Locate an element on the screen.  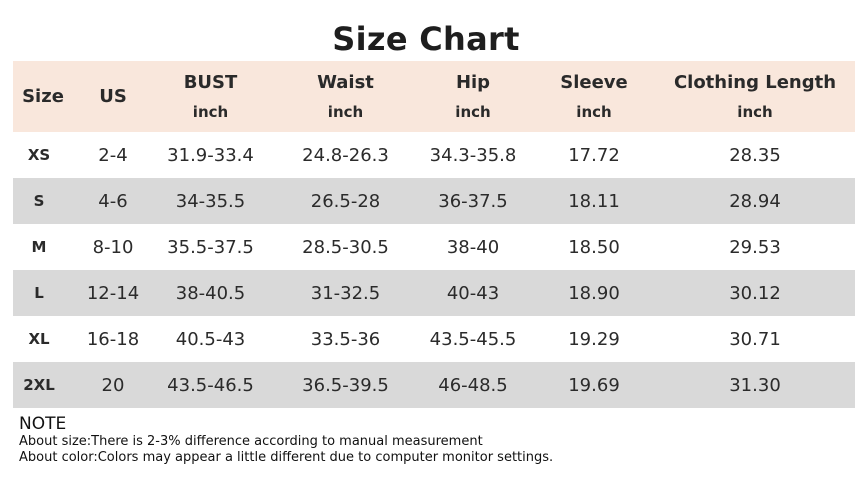
hip-cell: 38-40 is located at coordinates (473, 247).